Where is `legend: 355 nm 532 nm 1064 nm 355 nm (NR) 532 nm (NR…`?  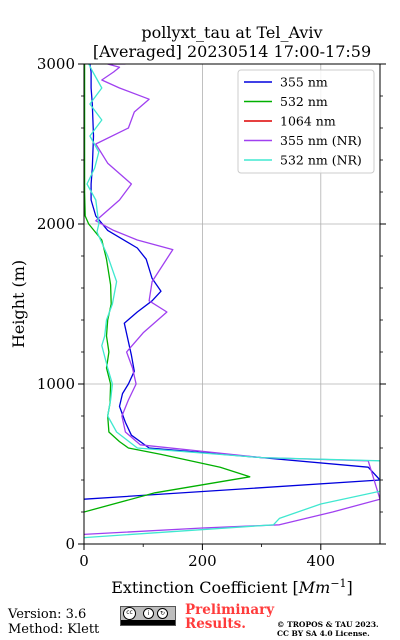 legend: 355 nm 532 nm 1064 nm 355 nm (NR) 532 nm (NR… is located at coordinates (306, 121).